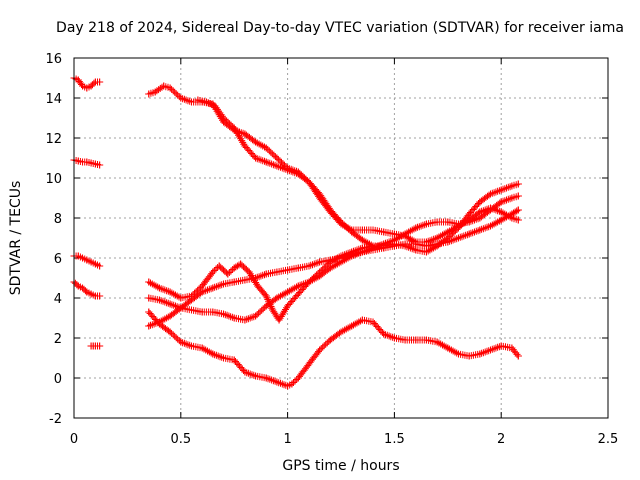 This screenshot has height=480, width=640. What do you see at coordinates (333, 349) in the screenshot?
I see `series-dip` at bounding box center [333, 349].